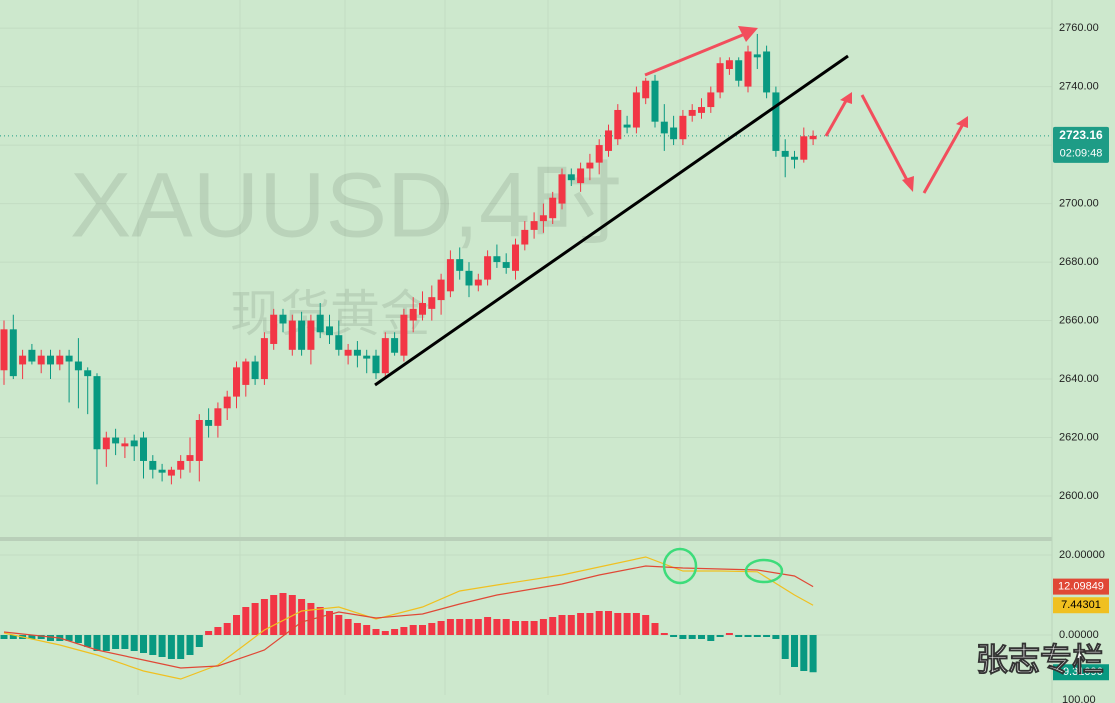  What do you see at coordinates (1040, 659) in the screenshot?
I see `author-watermark: 张志专栏` at bounding box center [1040, 659].